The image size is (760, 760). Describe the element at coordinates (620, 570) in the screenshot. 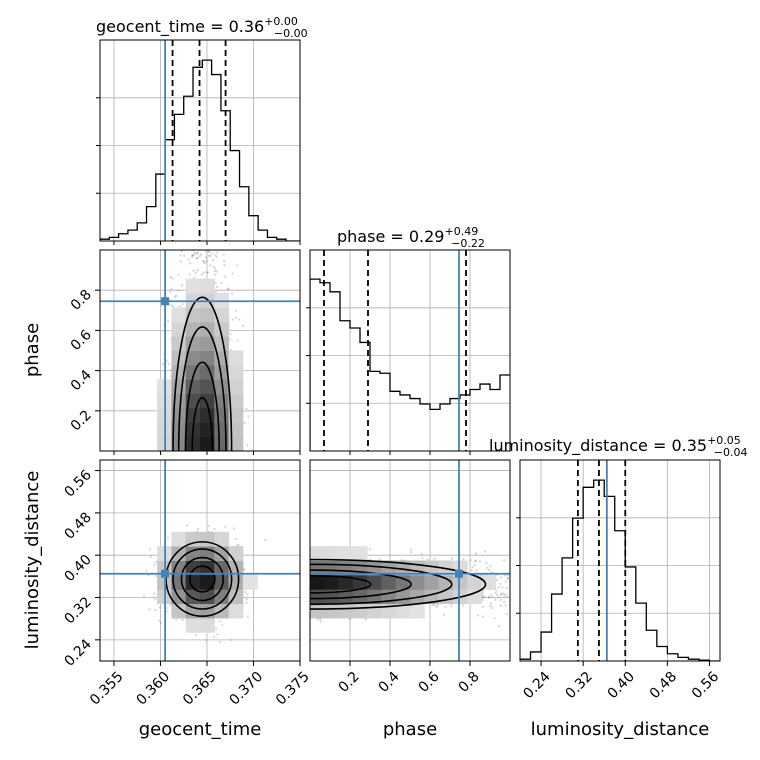

I see `histogram-step-luminosity_distance` at that location.